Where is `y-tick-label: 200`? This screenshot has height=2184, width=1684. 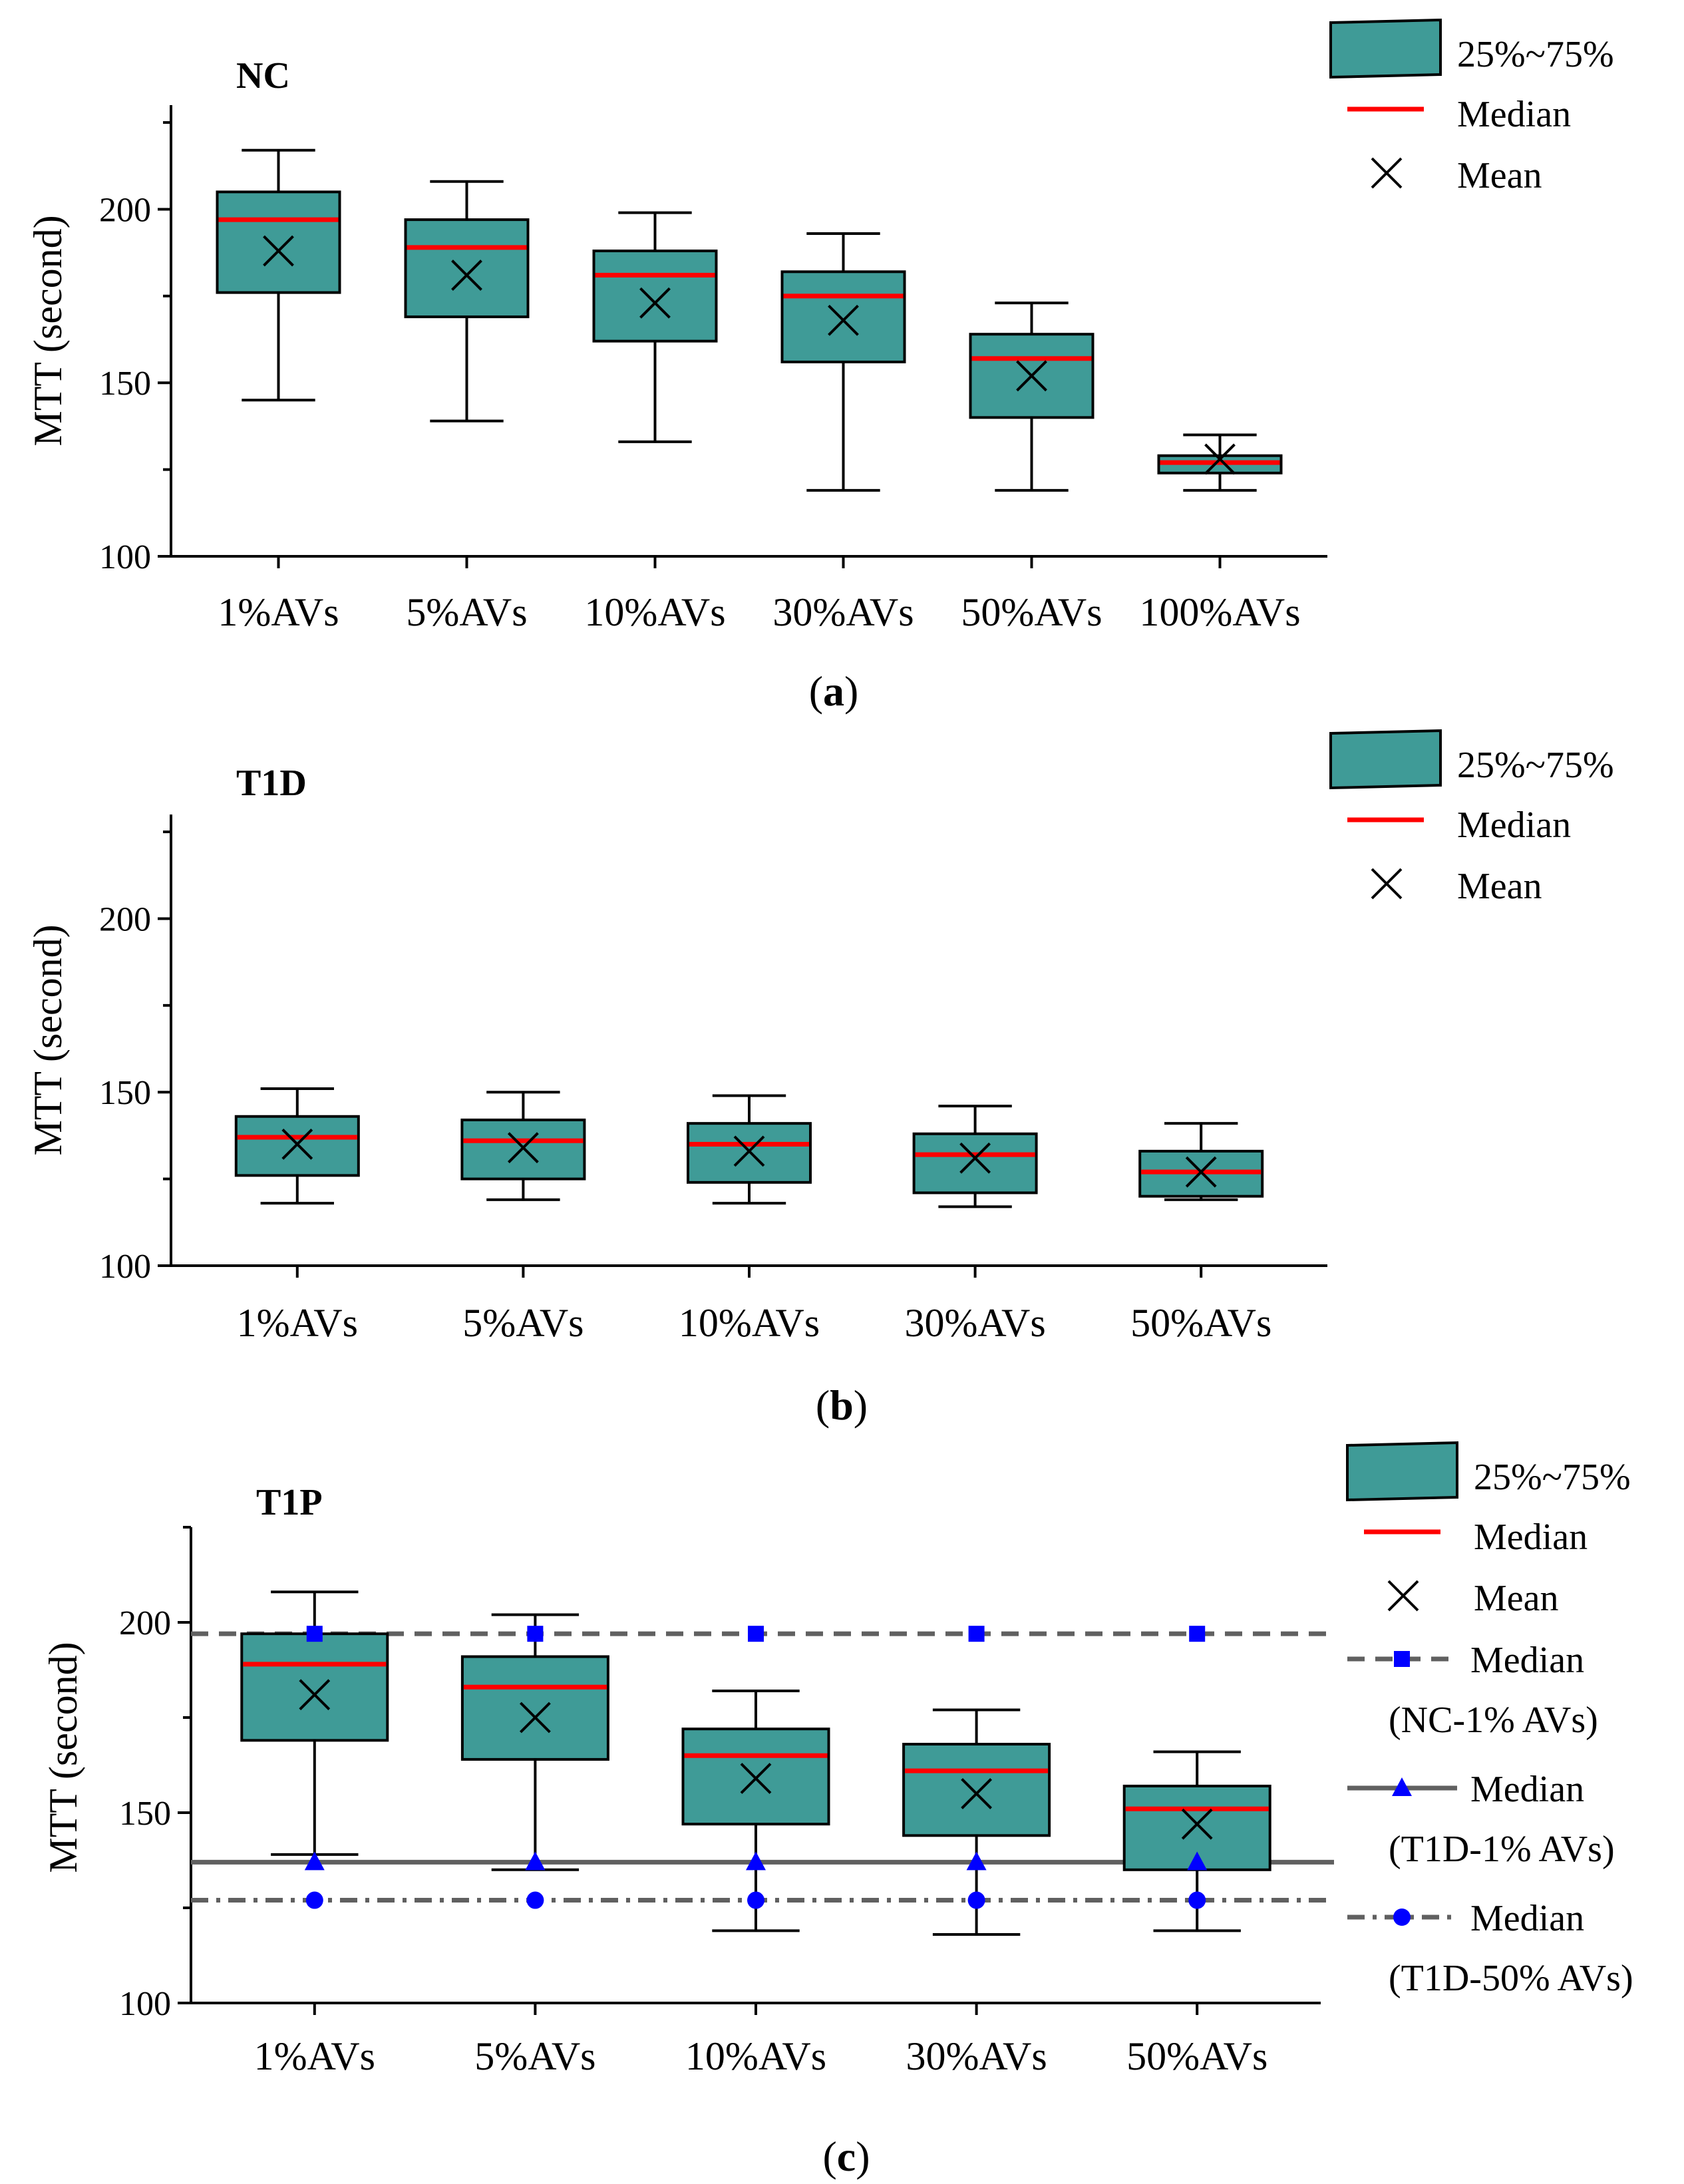 y-tick-label: 200 is located at coordinates (125, 210).